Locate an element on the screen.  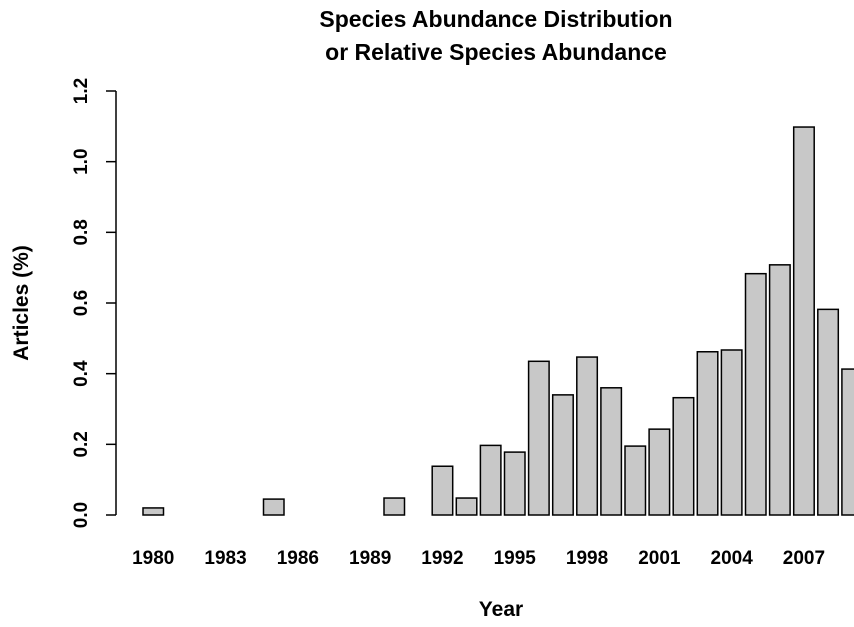
y-tick-label: 0.4 is located at coordinates (81, 373).